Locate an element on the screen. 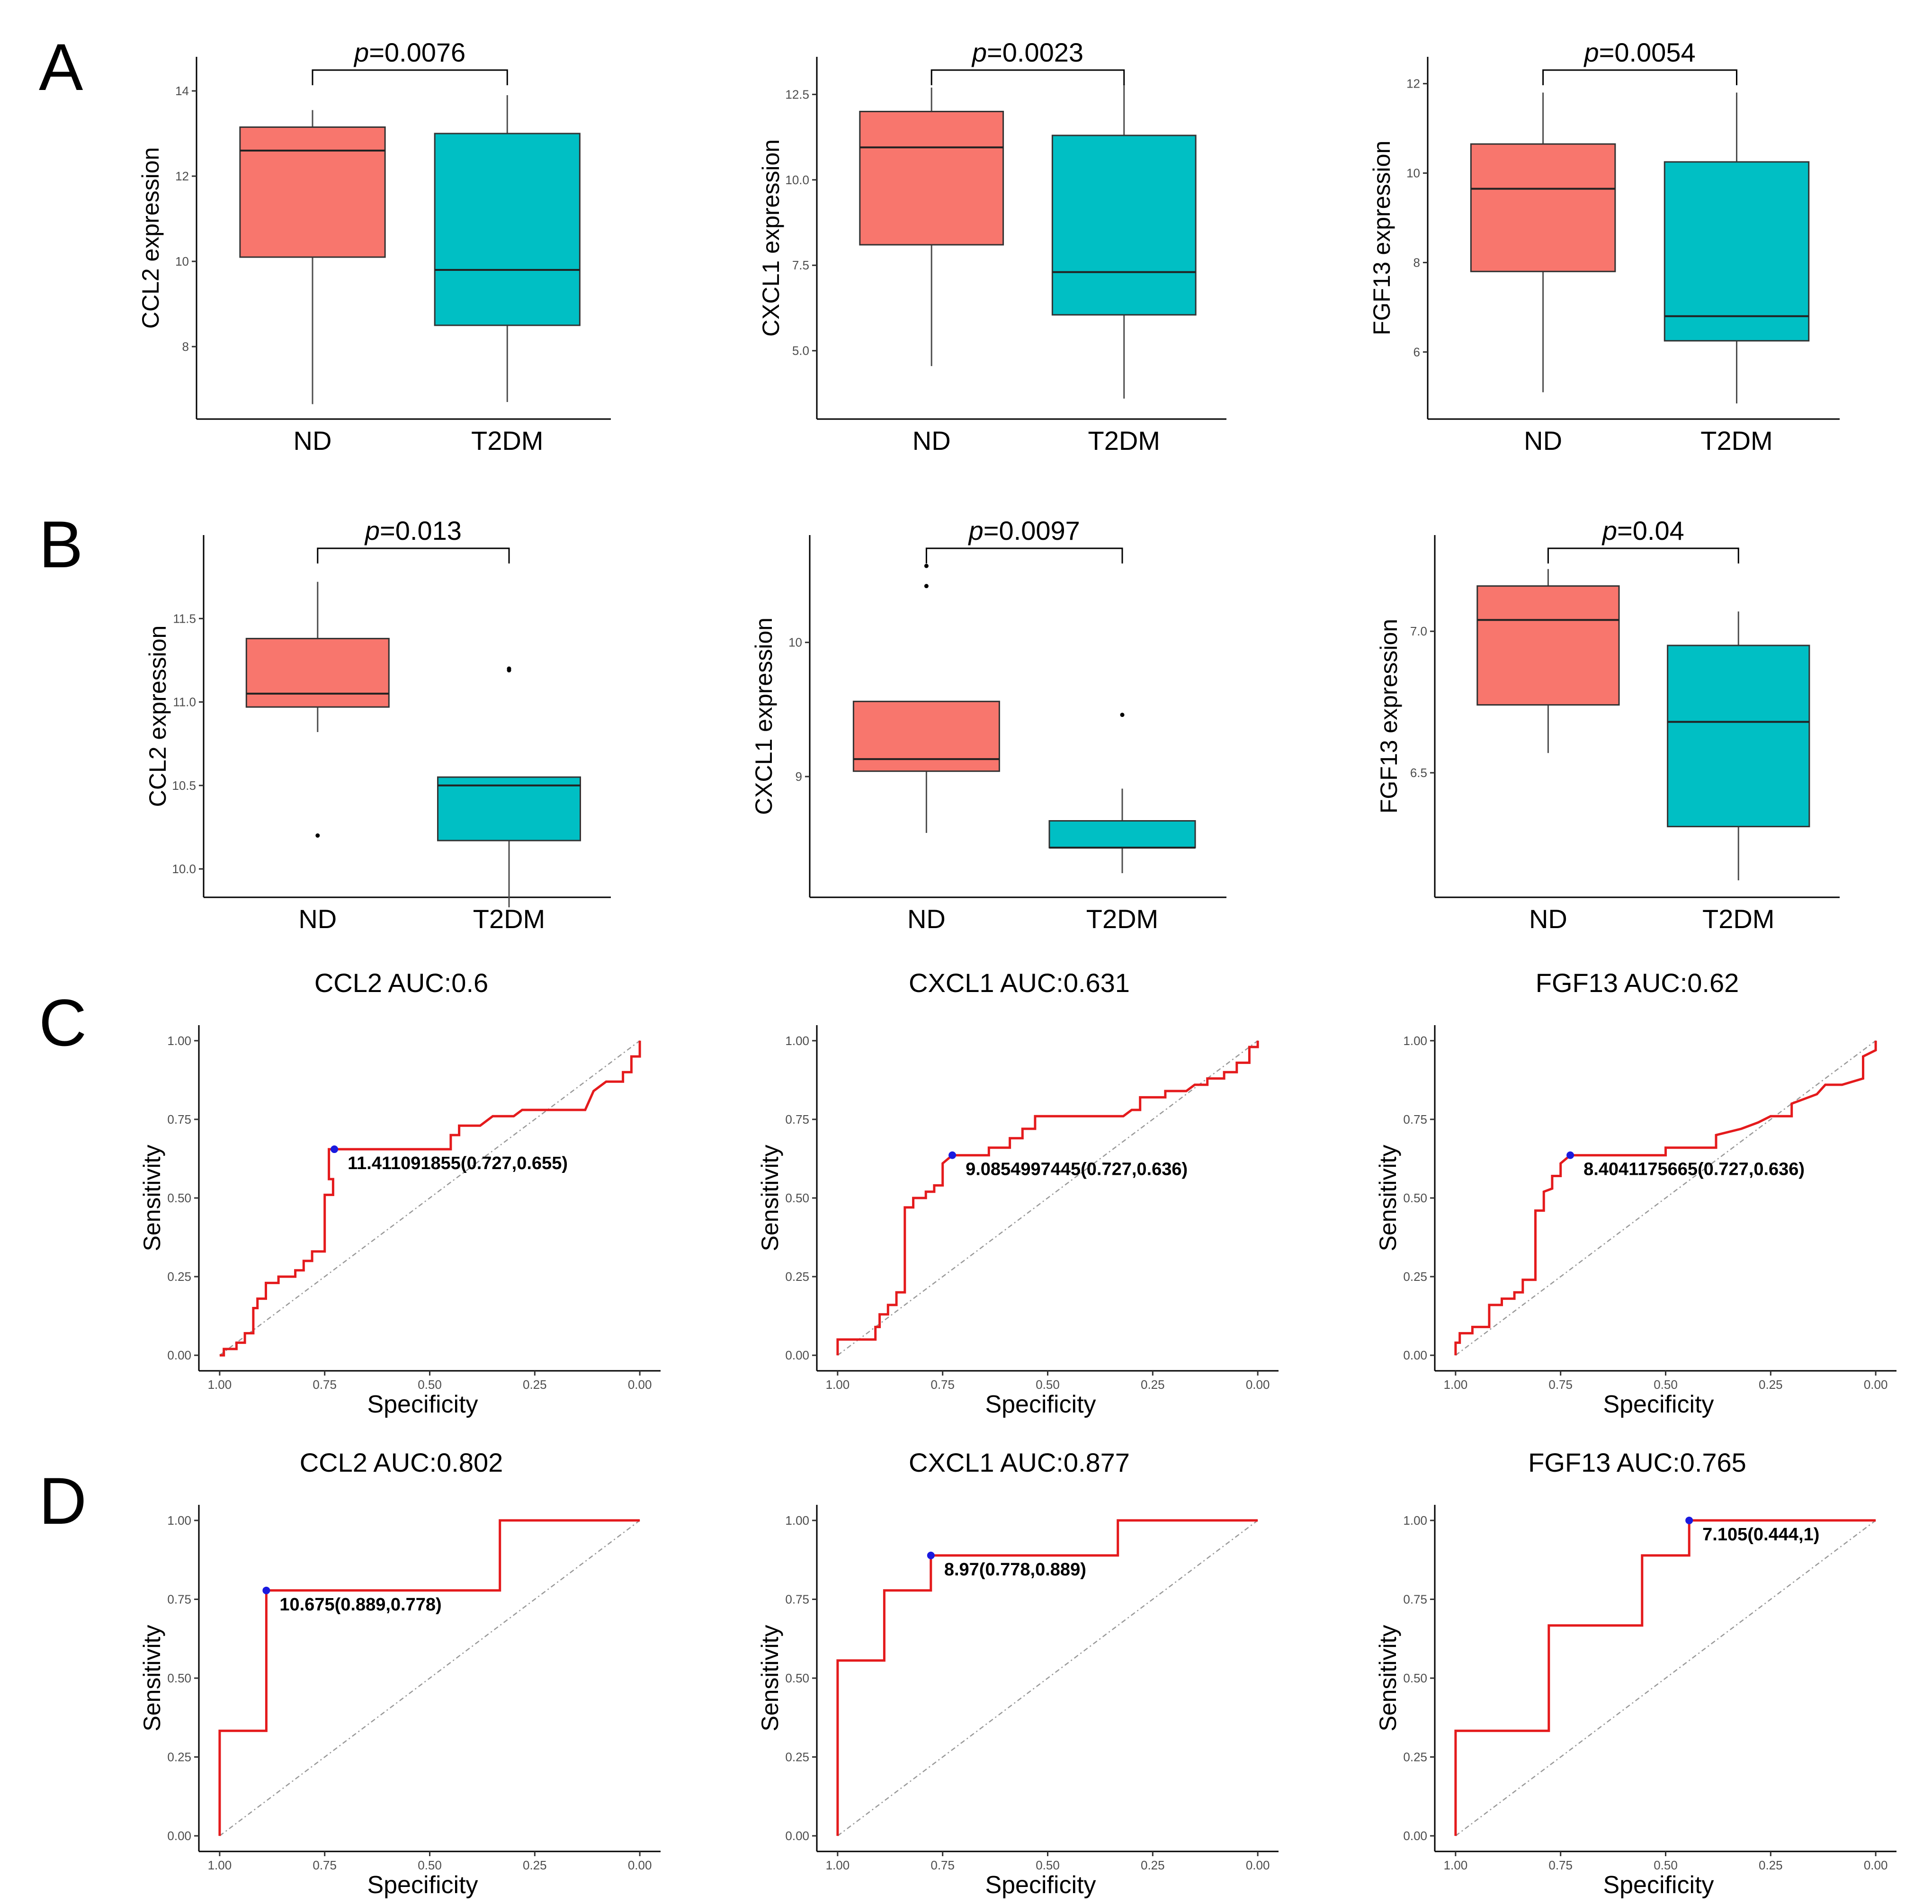  panel-letter-c: C is located at coordinates (63, 1022).